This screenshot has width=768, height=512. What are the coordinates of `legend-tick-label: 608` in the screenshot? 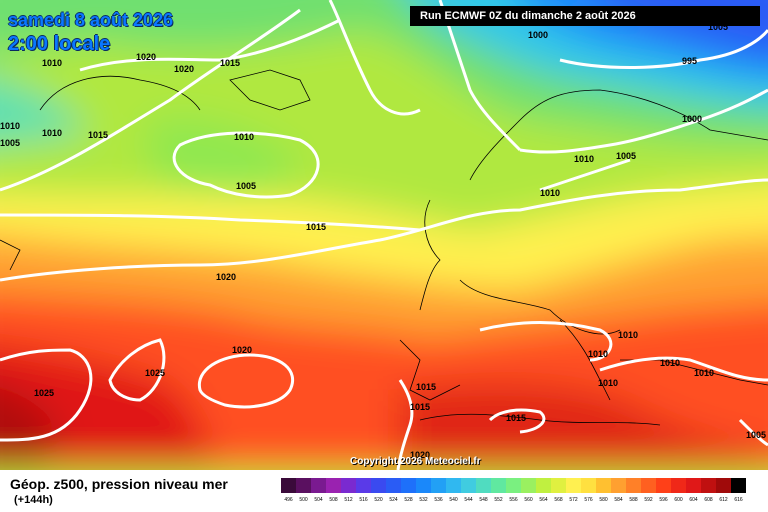 It's located at (708, 500).